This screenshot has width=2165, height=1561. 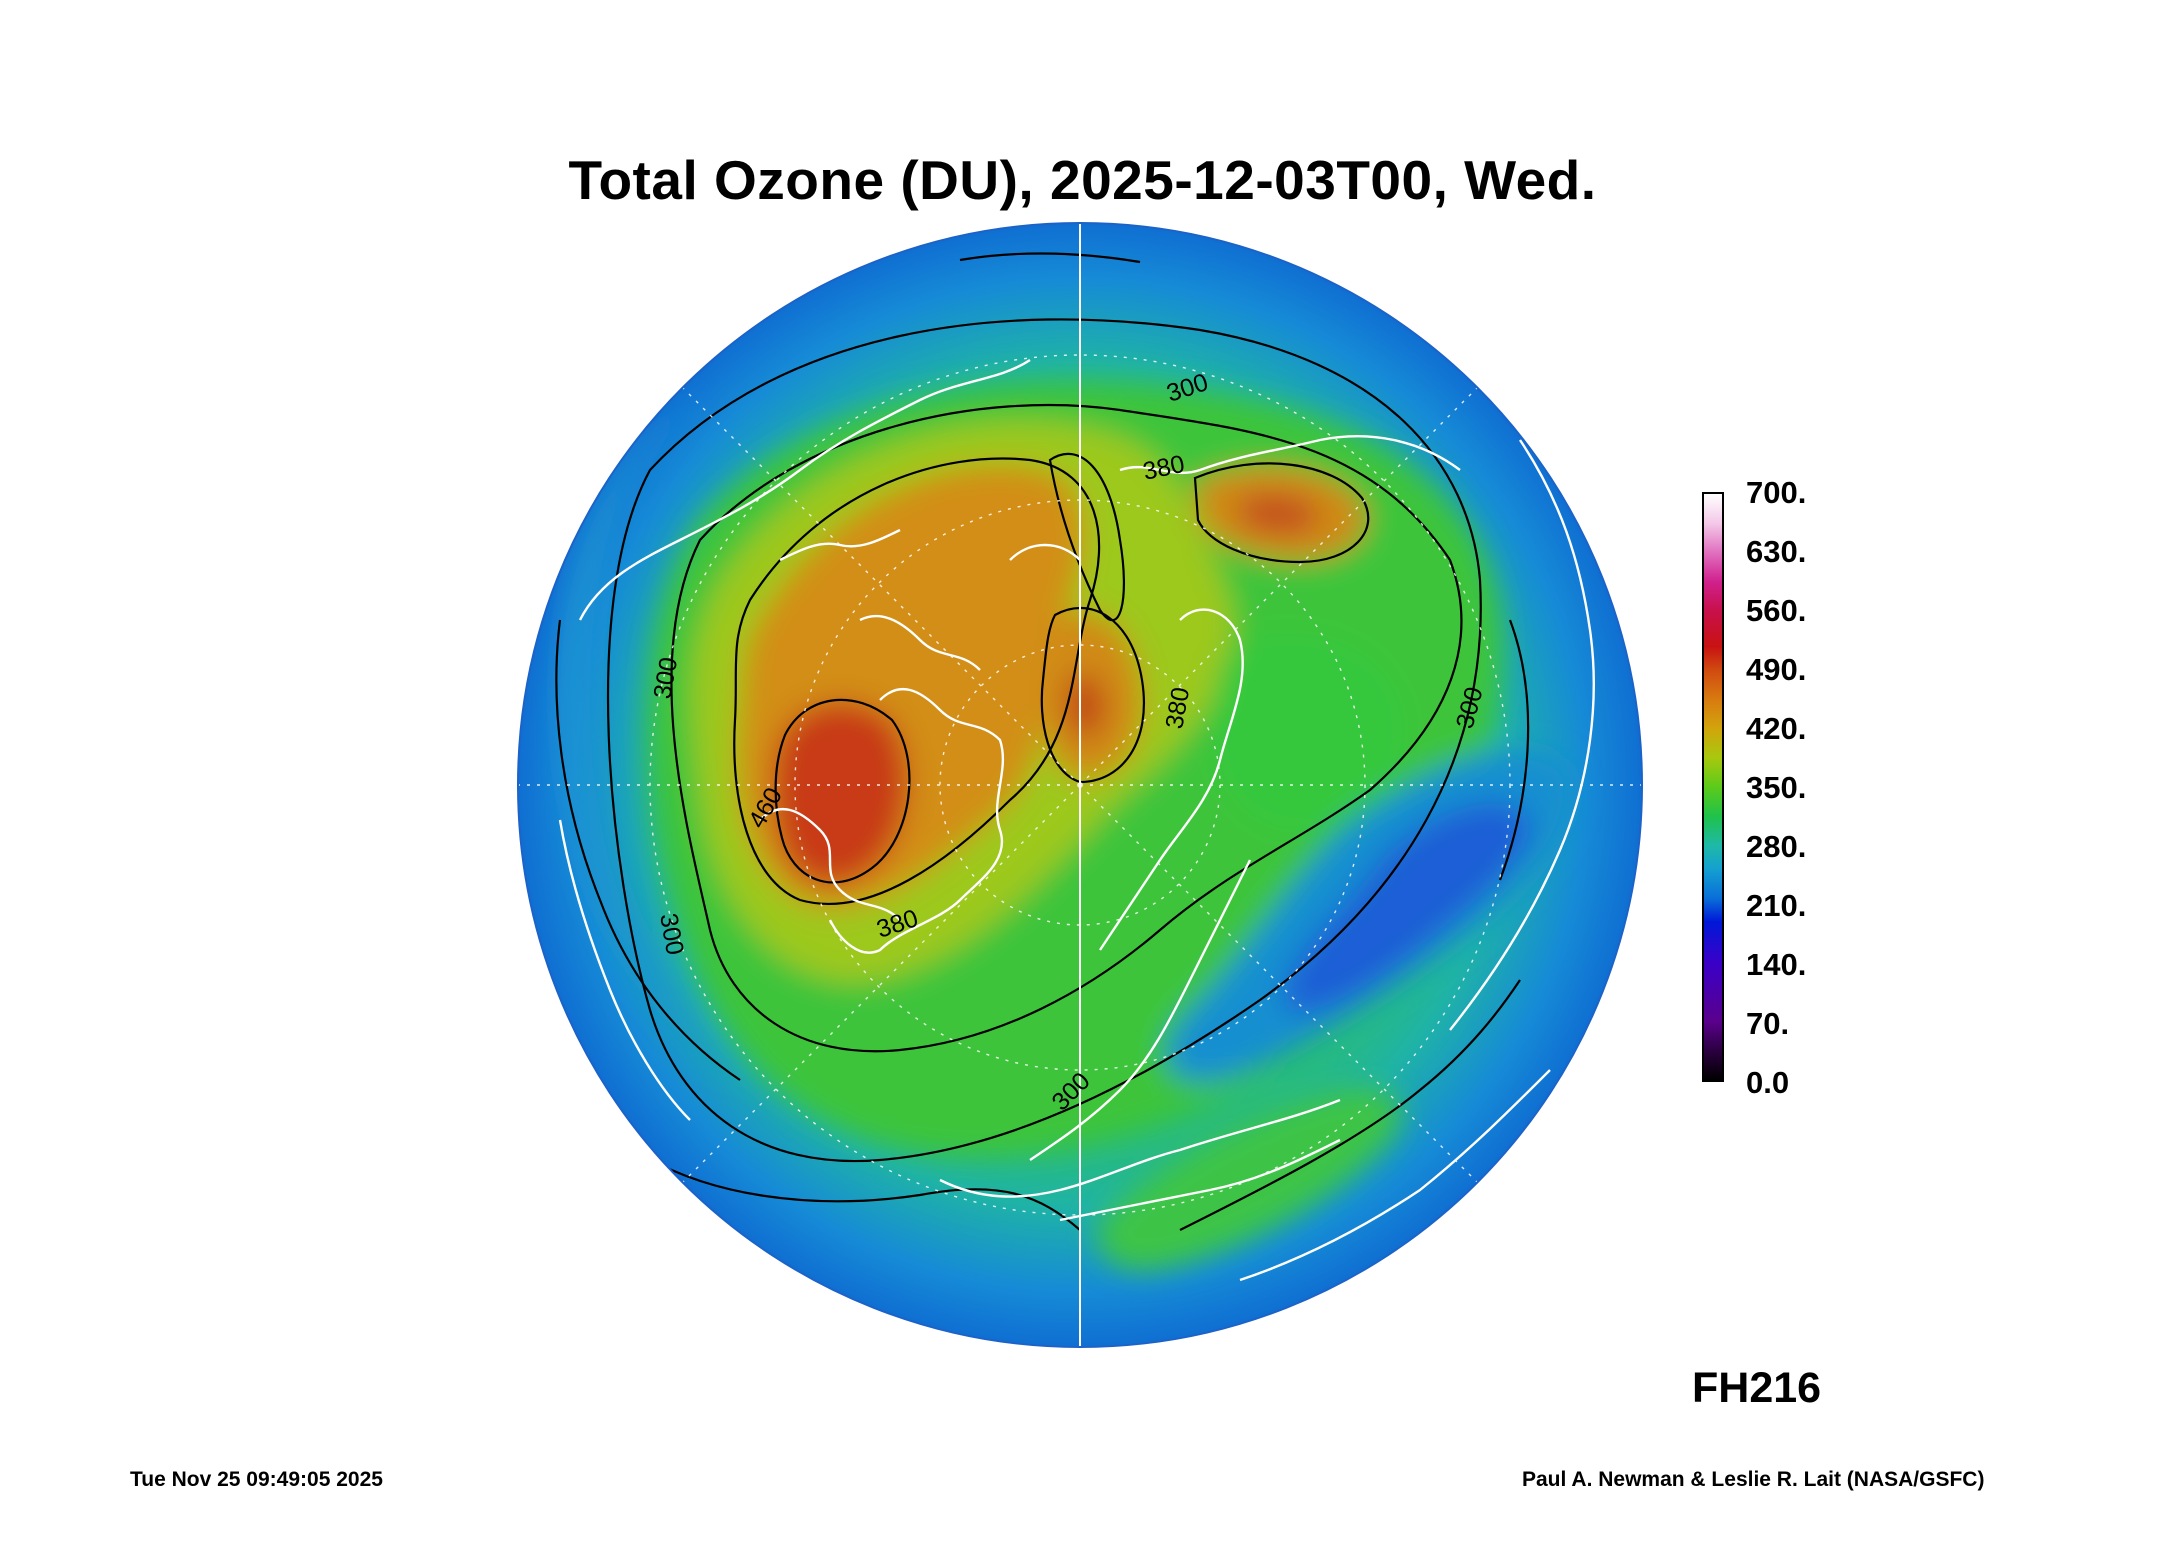 I want to click on colorbar-label: 560., so click(x=1776, y=610).